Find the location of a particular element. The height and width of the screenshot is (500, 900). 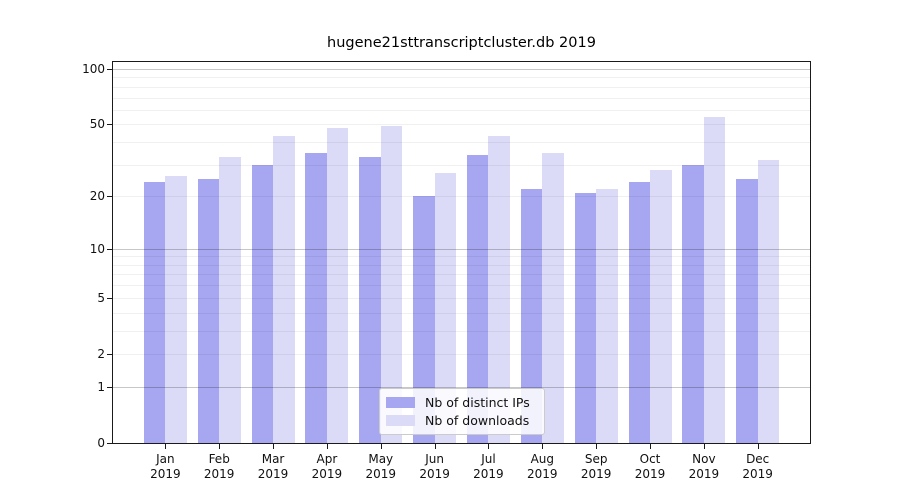

x-tick-label-dec: Dec 2019 is located at coordinates (758, 467).